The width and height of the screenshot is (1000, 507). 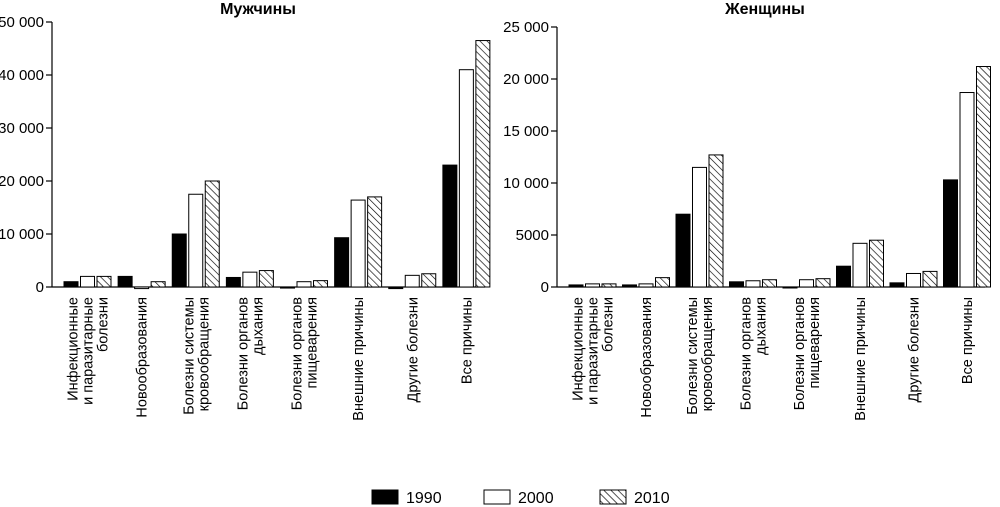 What do you see at coordinates (22, 128) in the screenshot?
I see `men-y-tick-label: 30 000` at bounding box center [22, 128].